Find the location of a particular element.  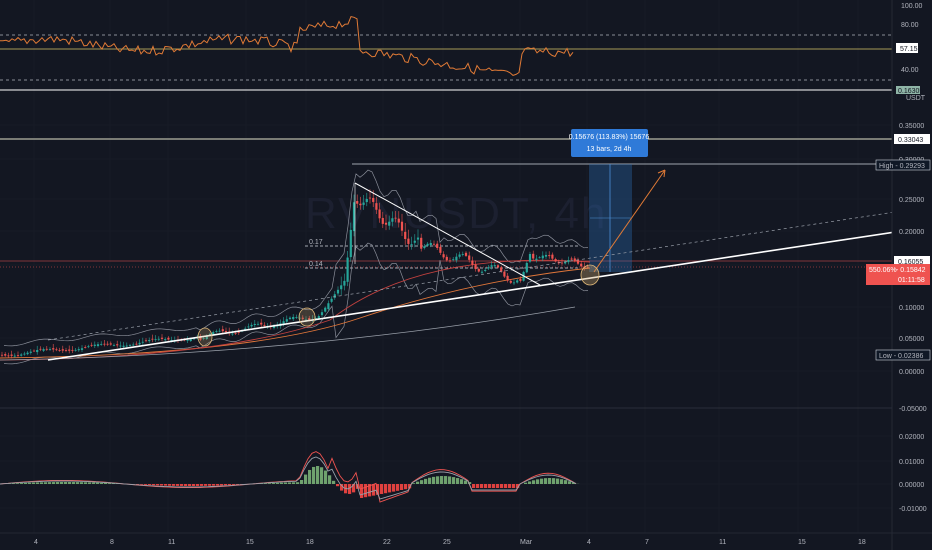

macd-pane is located at coordinates (290, 477).